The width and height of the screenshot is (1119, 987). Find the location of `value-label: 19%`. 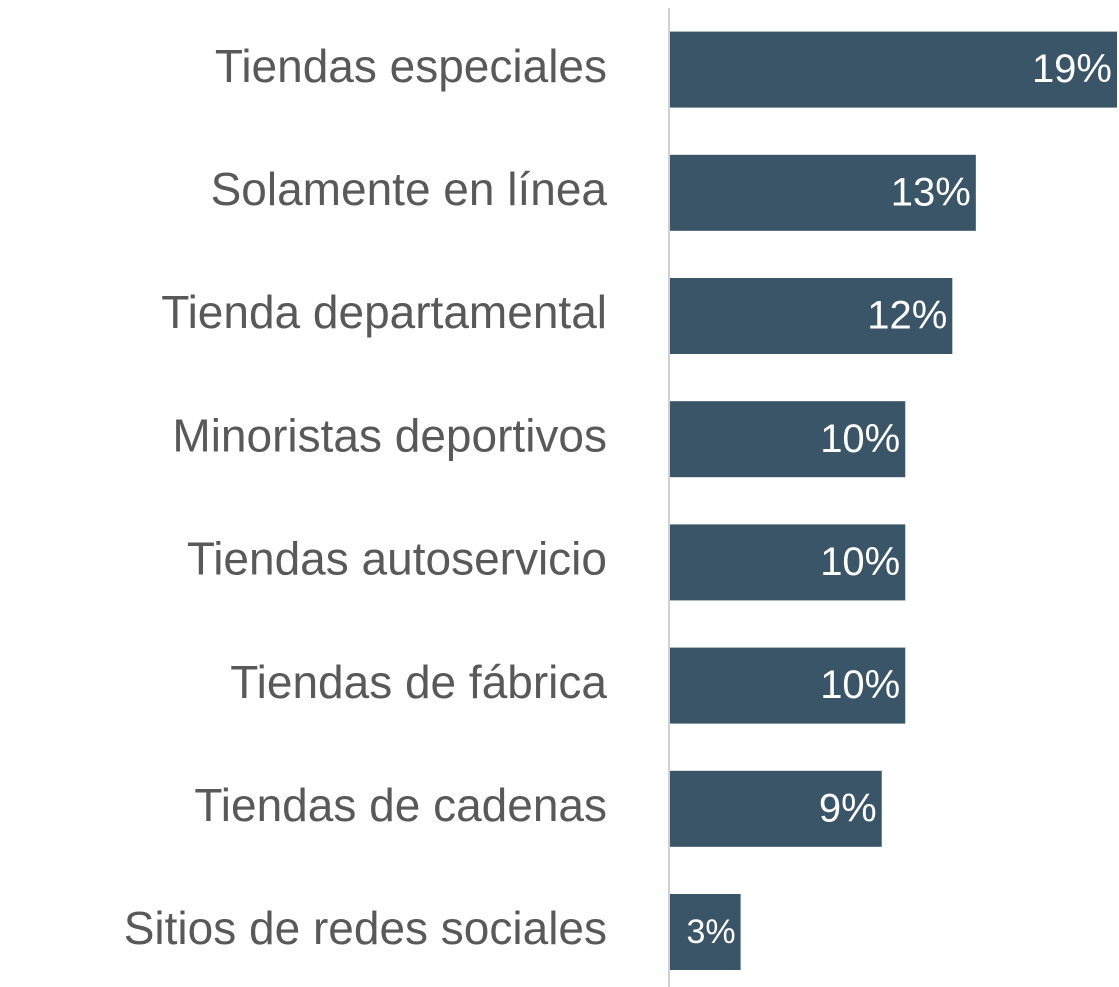

value-label: 19% is located at coordinates (1072, 69).